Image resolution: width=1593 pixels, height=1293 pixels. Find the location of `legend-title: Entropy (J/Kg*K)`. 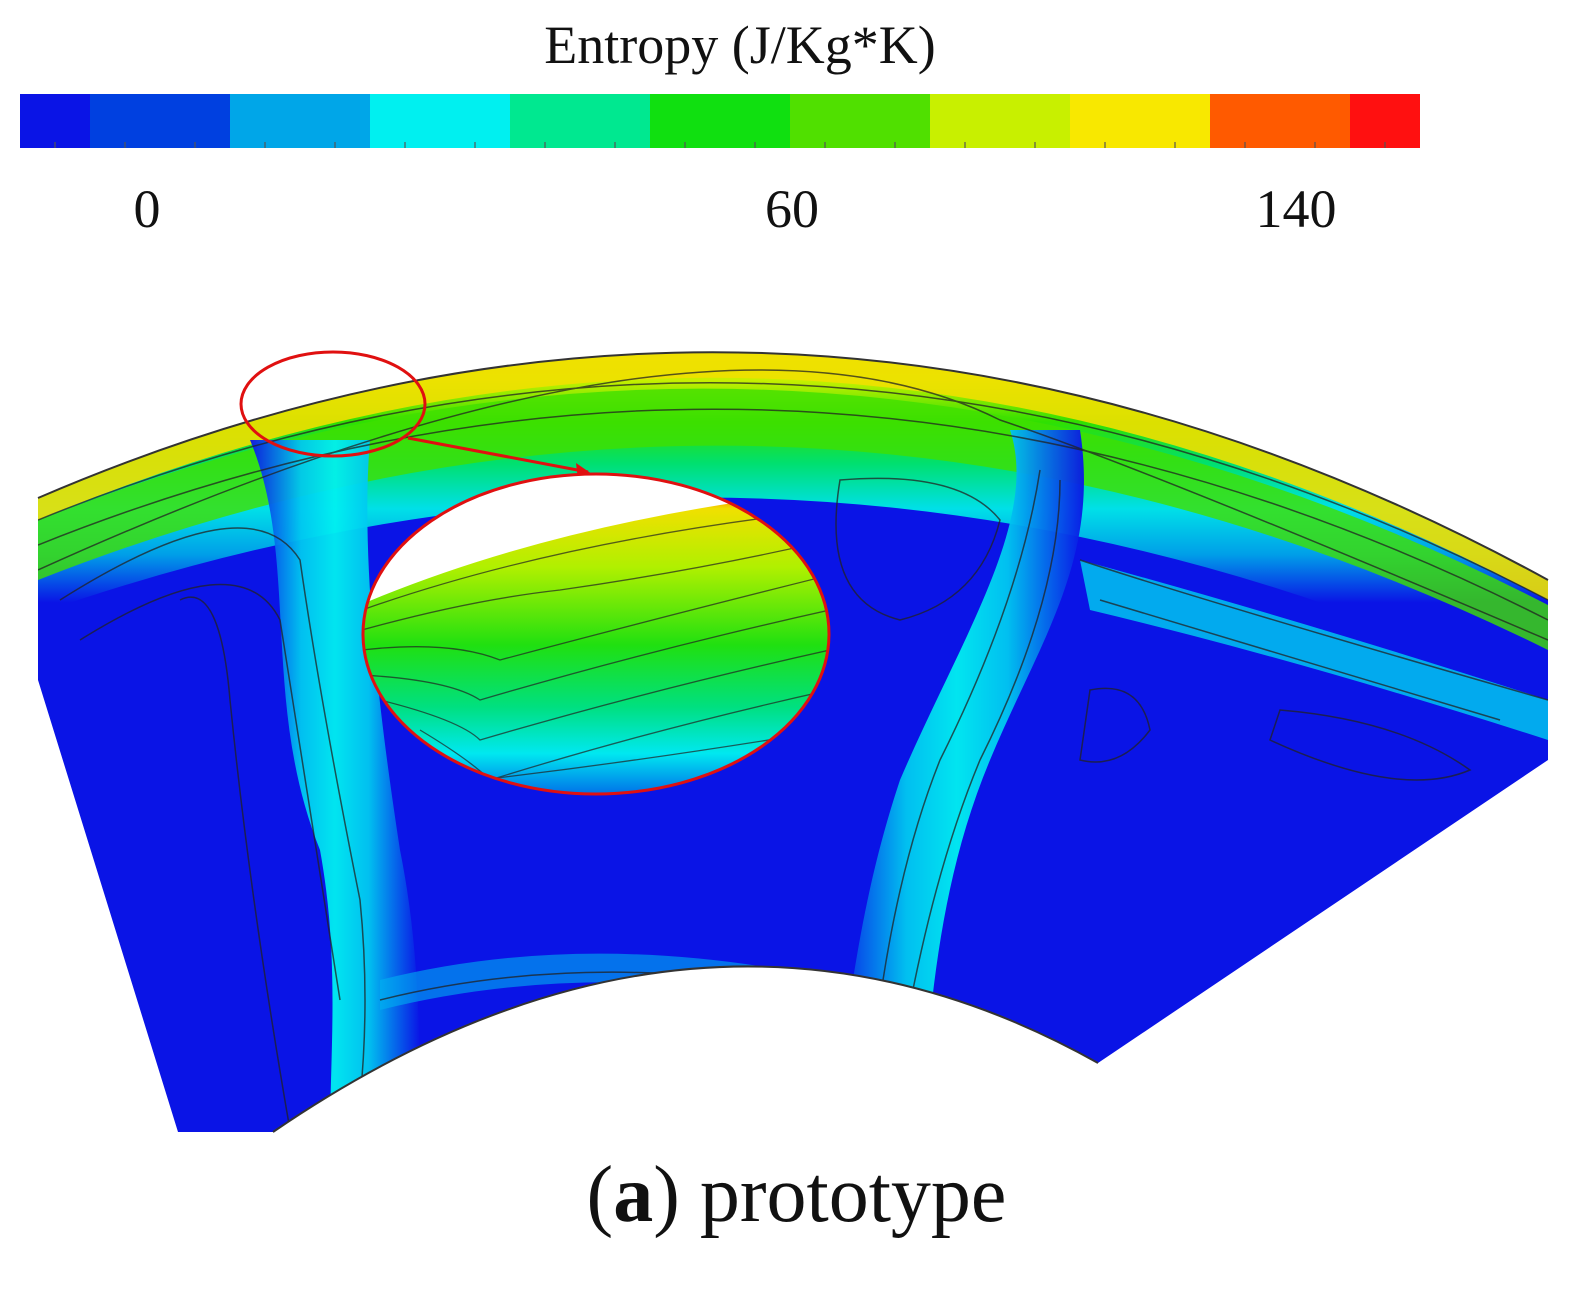

legend-title: Entropy (J/Kg*K) is located at coordinates (740, 45).